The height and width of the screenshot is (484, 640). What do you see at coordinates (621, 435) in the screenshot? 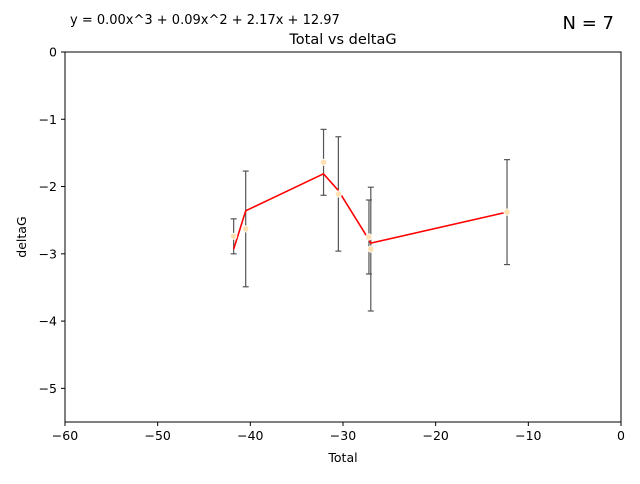
I see `x-tick-label: 0` at bounding box center [621, 435].